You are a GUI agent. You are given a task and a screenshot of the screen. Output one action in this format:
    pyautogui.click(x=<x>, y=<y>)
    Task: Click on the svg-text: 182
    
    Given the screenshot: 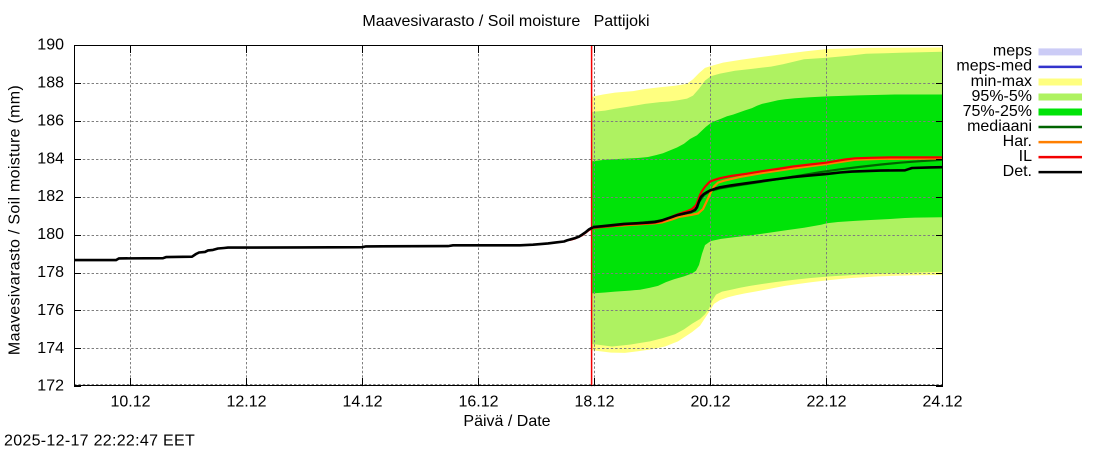 What is the action you would take?
    pyautogui.click(x=50, y=196)
    